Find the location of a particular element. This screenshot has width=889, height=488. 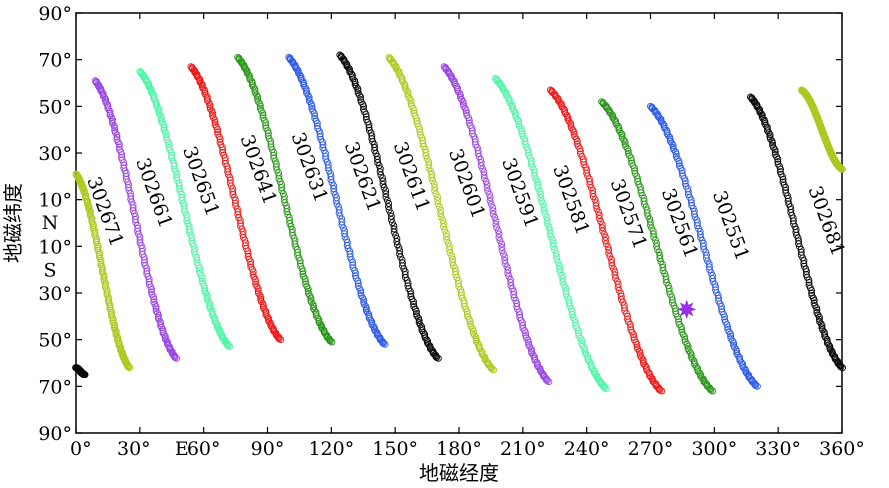

x-tick-label: 330° is located at coordinates (778, 449).